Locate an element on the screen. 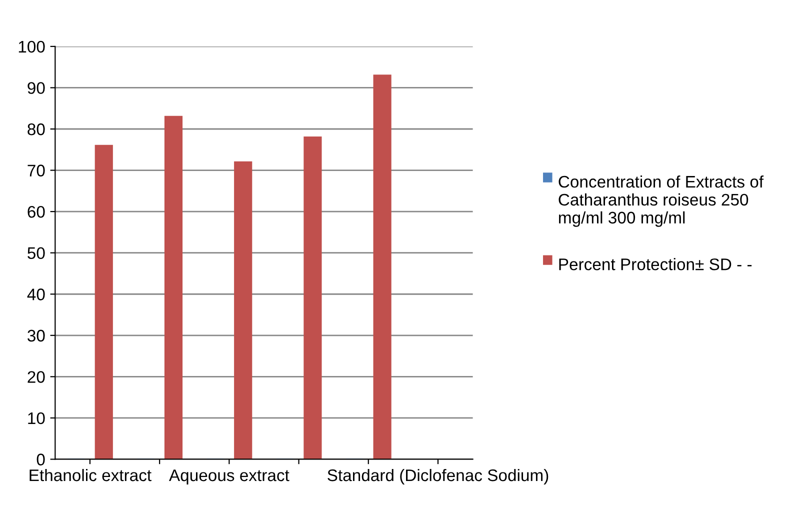  y-tick-label: 0 is located at coordinates (40, 460).